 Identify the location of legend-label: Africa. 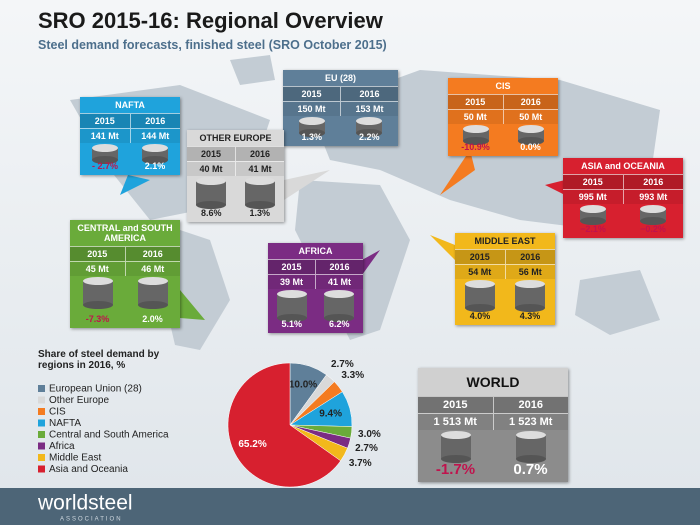
(62, 446).